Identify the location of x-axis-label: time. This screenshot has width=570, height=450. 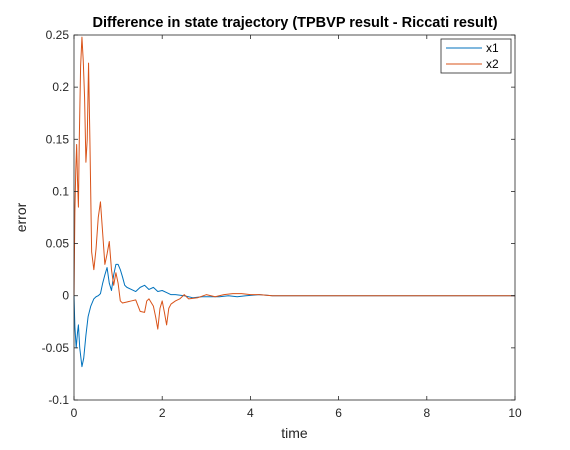
(294, 433).